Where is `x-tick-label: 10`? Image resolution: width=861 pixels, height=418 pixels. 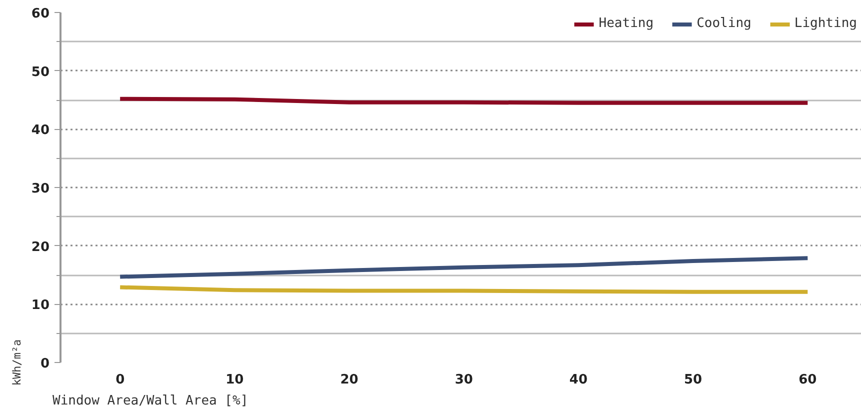
x-tick-label: 10 is located at coordinates (235, 380).